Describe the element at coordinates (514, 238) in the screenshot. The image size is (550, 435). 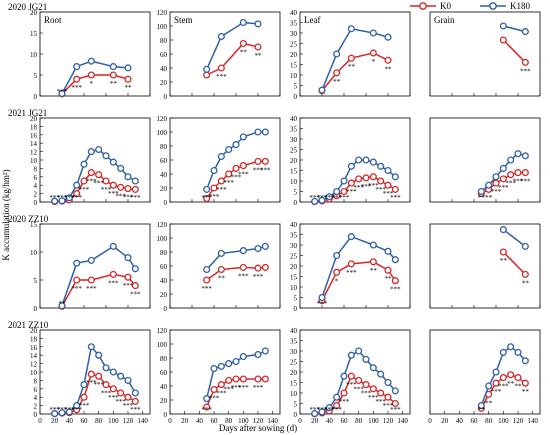
I see `series-line-k180` at that location.